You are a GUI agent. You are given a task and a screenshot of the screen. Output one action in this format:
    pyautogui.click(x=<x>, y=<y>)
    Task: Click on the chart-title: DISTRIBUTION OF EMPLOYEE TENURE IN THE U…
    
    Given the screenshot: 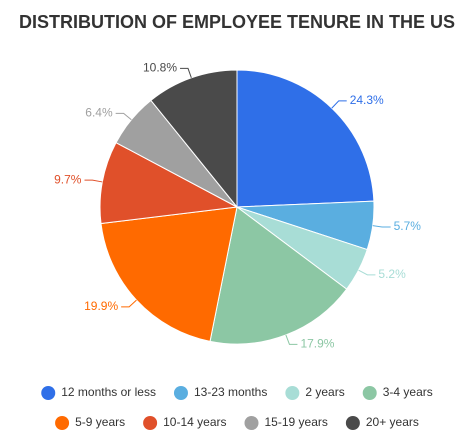 What is the action you would take?
    pyautogui.click(x=237, y=22)
    